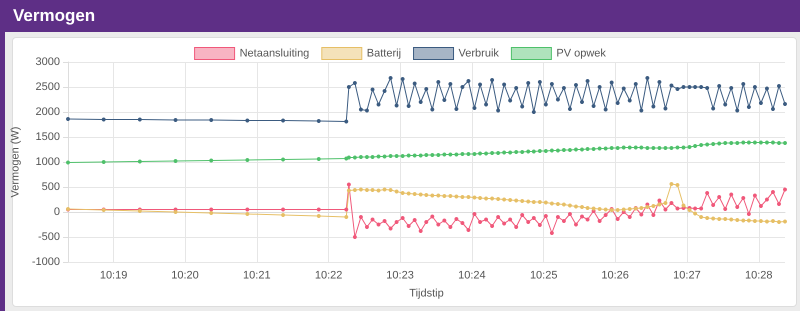  What do you see at coordinates (48, 112) in the screenshot?
I see `y-tick-label: 2000` at bounding box center [48, 112].